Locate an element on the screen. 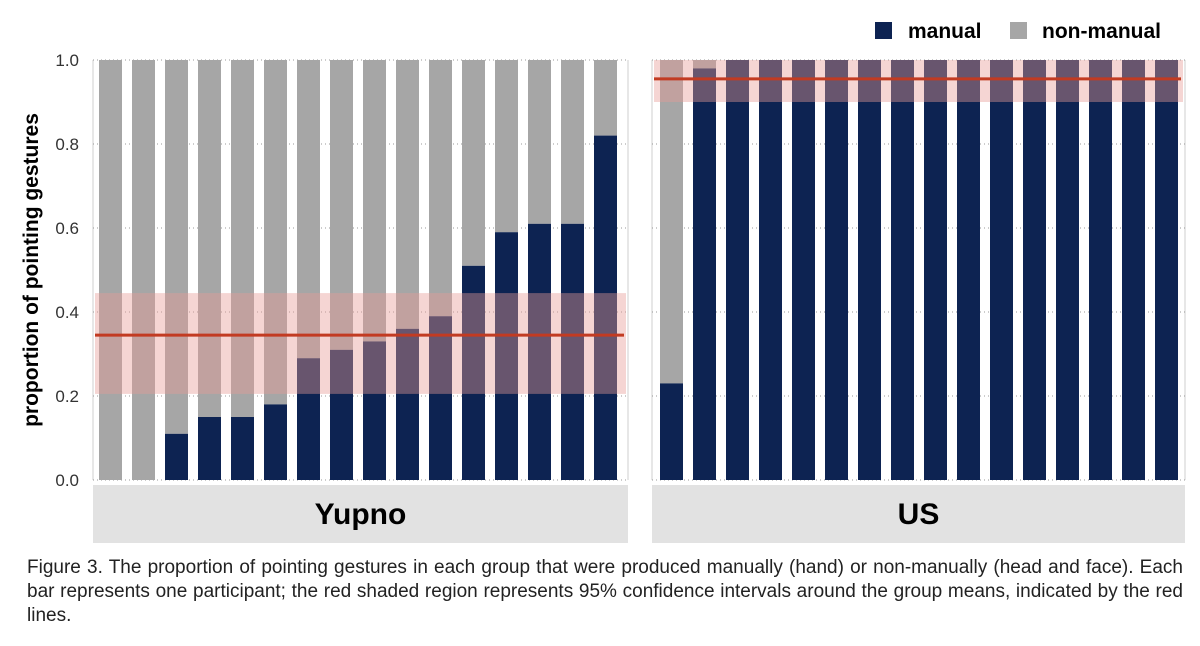 Image resolution: width=1200 pixels, height=646 pixels. legend-label-manual: manual is located at coordinates (945, 31).